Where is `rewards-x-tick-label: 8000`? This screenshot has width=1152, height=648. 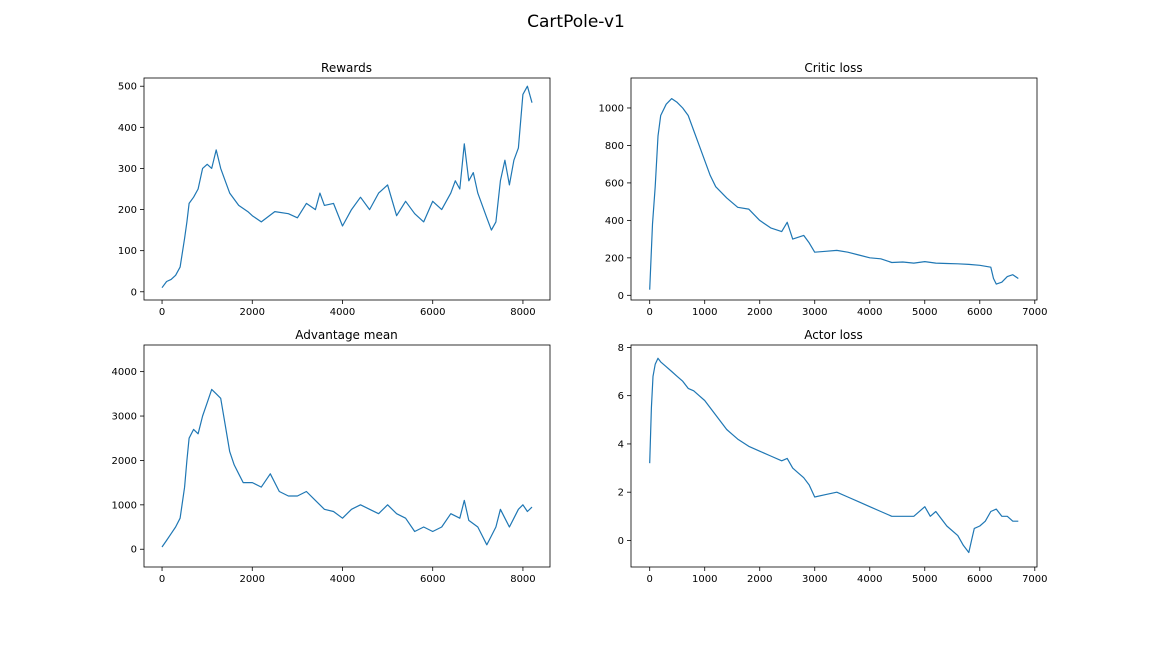
rewards-x-tick-label: 8000 is located at coordinates (522, 312).